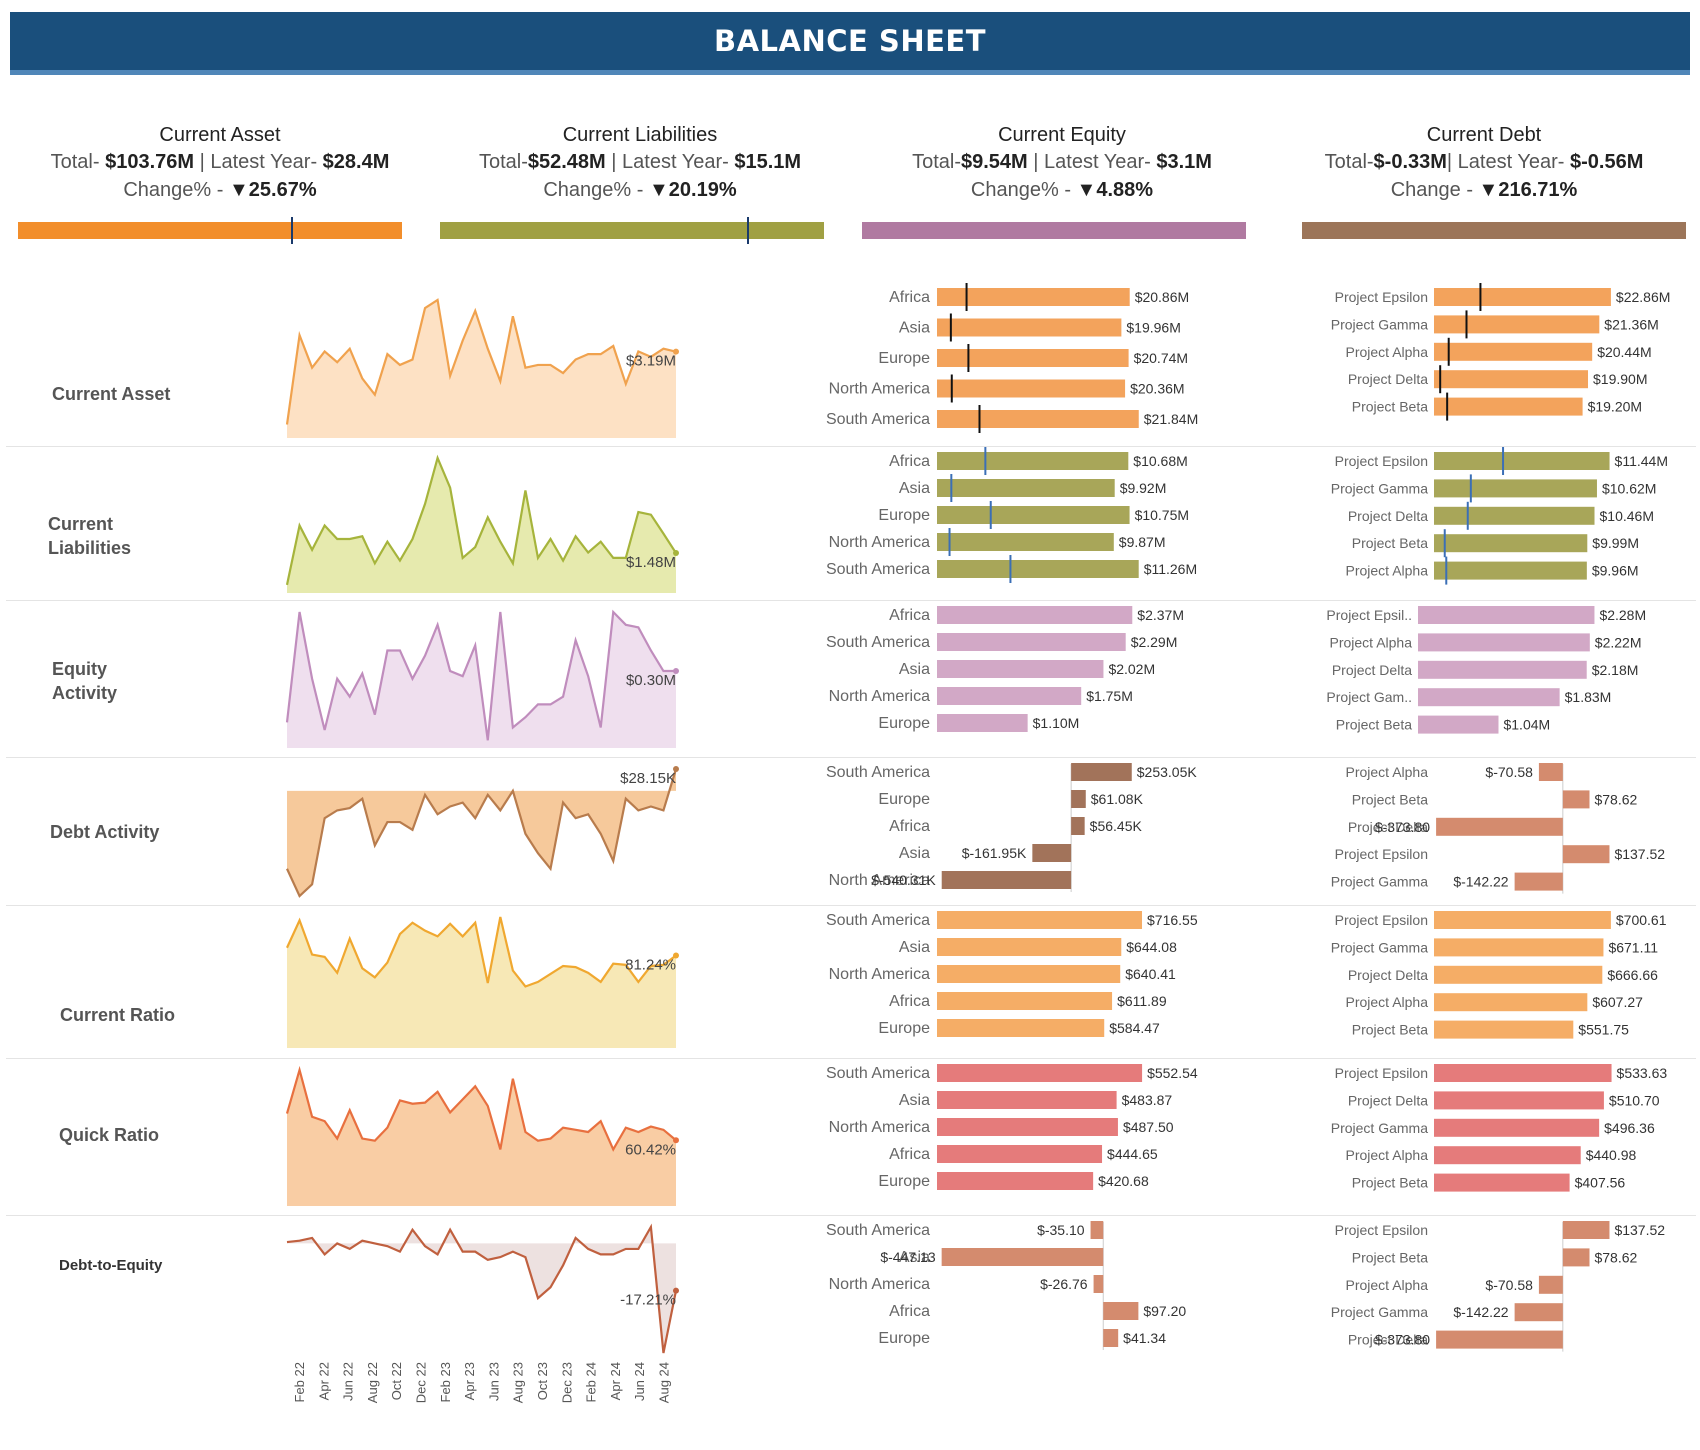 The width and height of the screenshot is (1700, 1450). Describe the element at coordinates (914, 1100) in the screenshot. I see `region-name-label: Asia` at that location.